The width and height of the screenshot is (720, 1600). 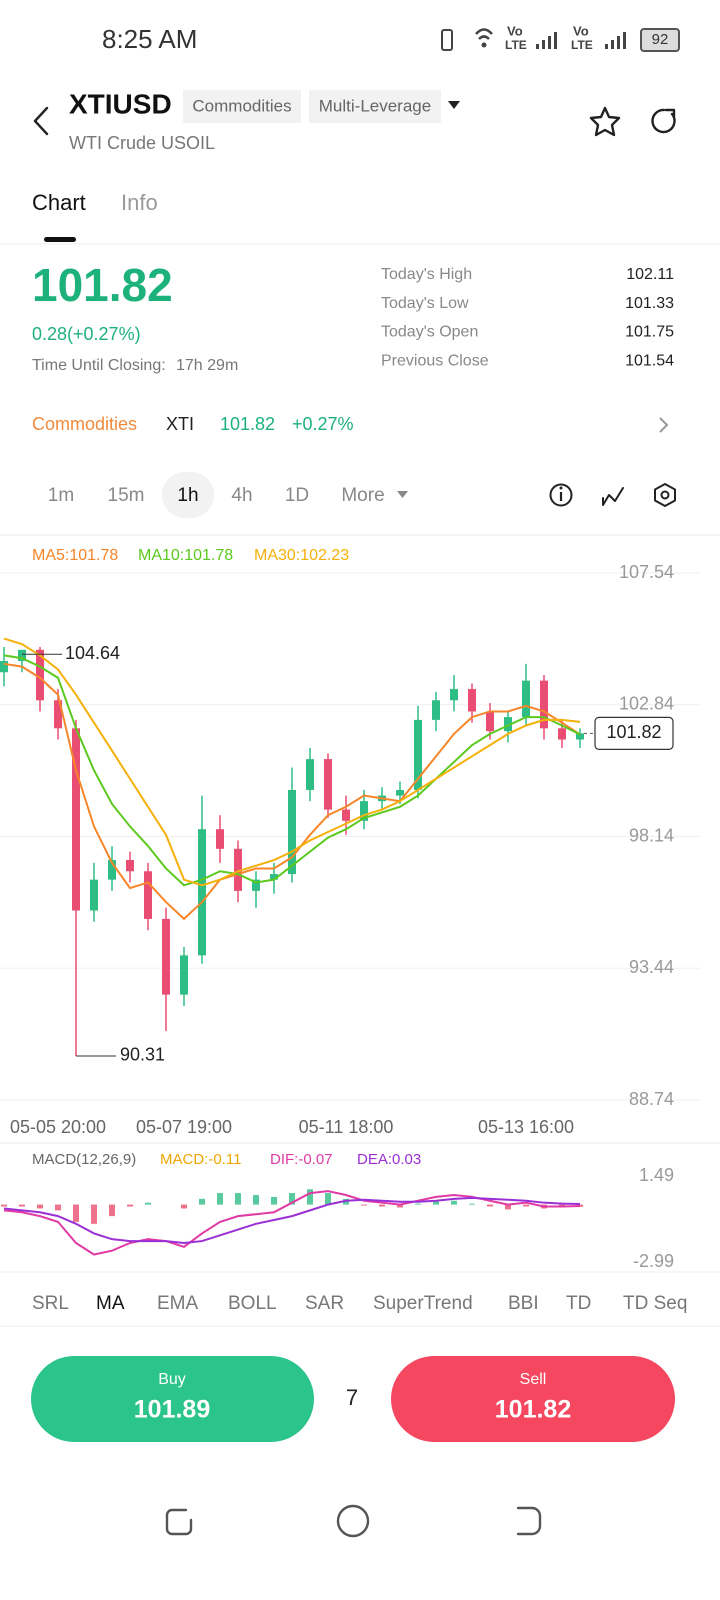 I want to click on stat-label: Previous Close, so click(x=435, y=360).